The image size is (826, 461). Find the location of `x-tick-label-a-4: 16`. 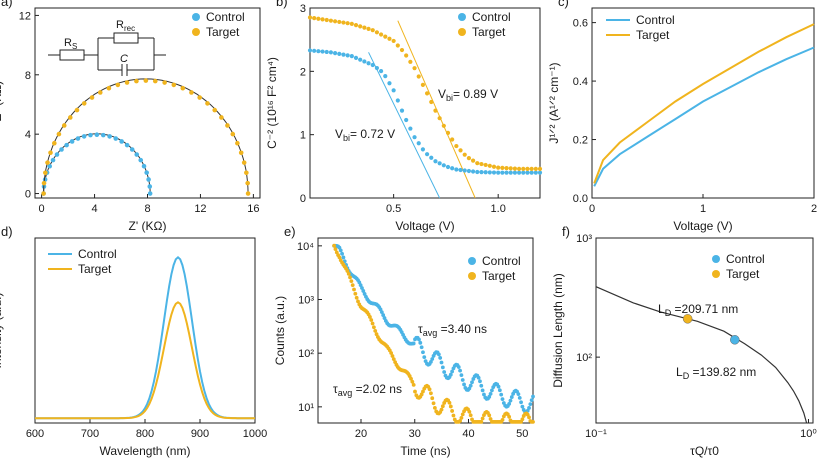

x-tick-label-a-4: 16 is located at coordinates (253, 209).